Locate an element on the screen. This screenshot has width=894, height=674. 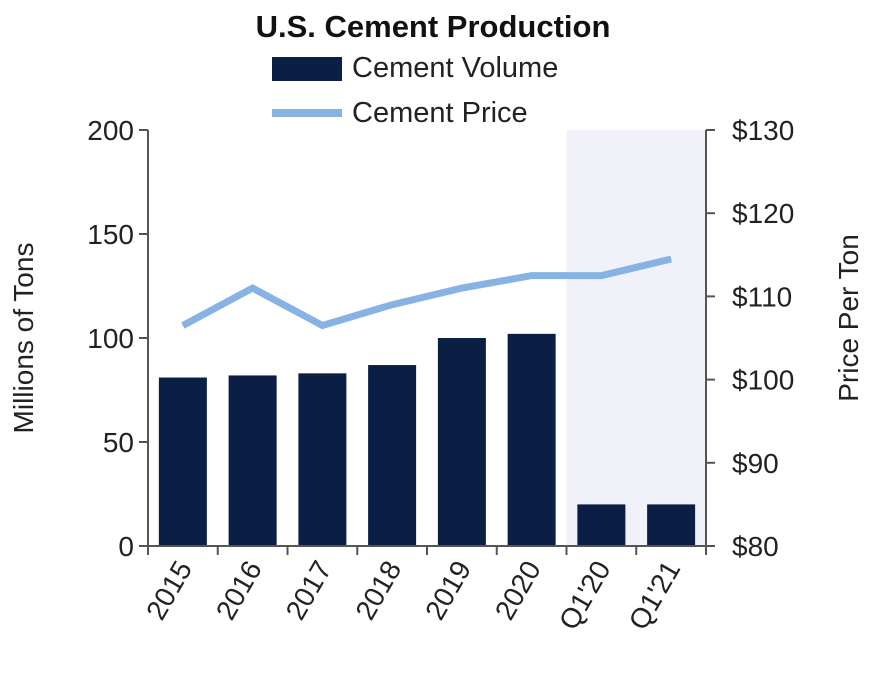
bar-2016 is located at coordinates (252, 460).